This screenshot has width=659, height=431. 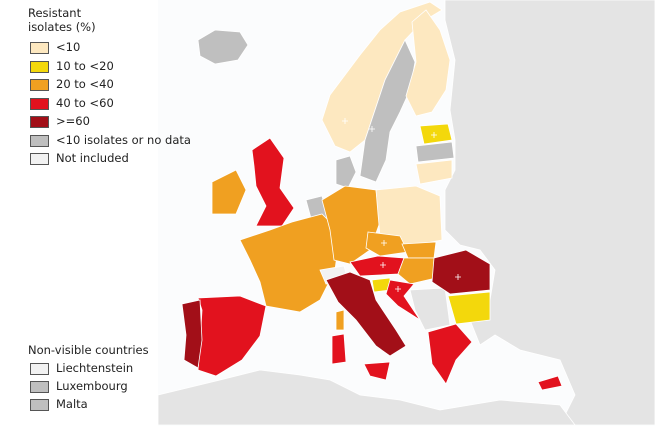 I want to click on legend-label: <10, so click(x=68, y=47).